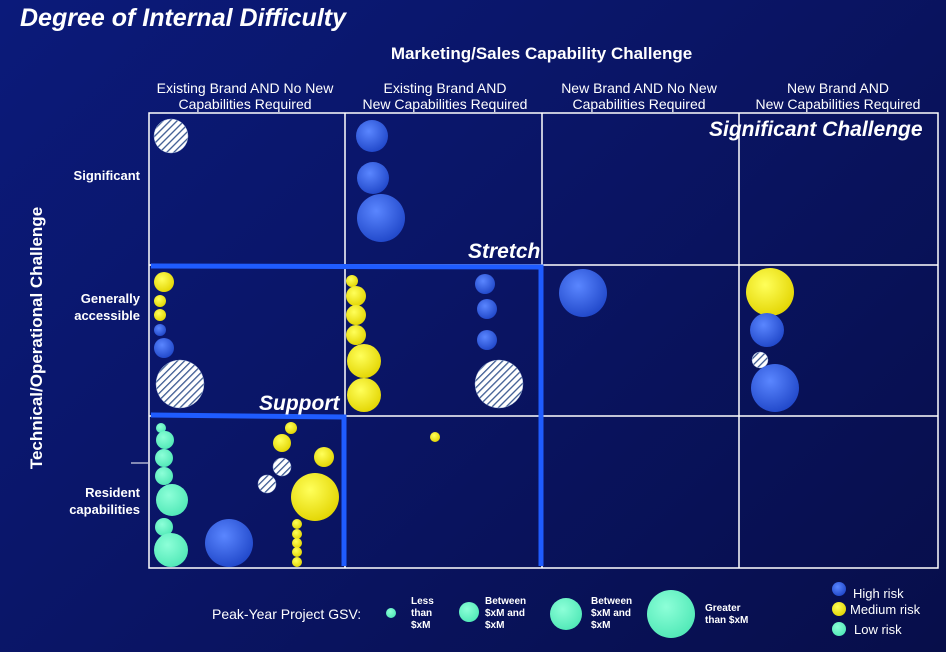 This screenshot has height=652, width=946. What do you see at coordinates (107, 315) in the screenshot?
I see `row-label-line: accessible` at bounding box center [107, 315].